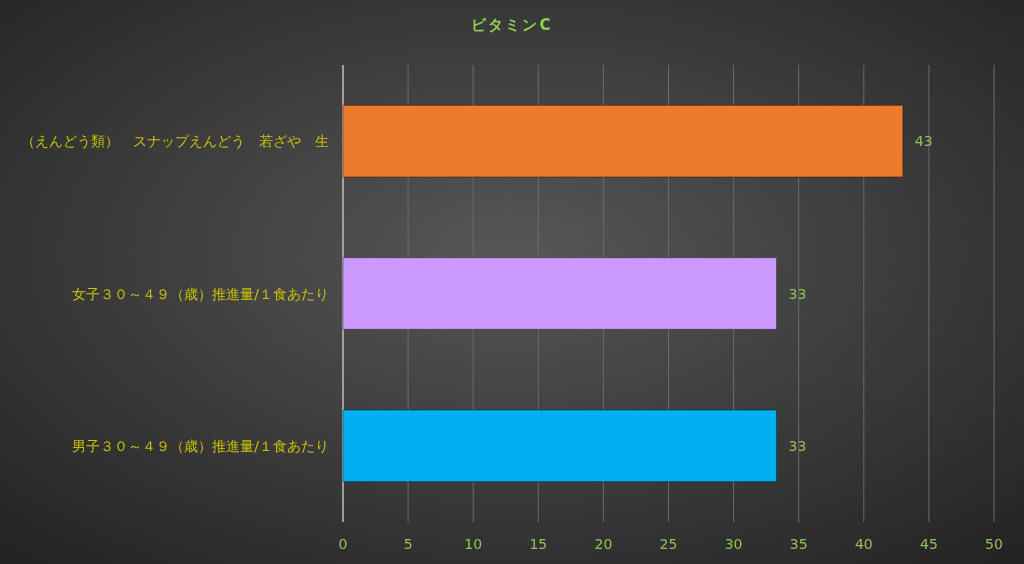 This screenshot has width=1024, height=564. What do you see at coordinates (473, 544) in the screenshot?
I see `x-tick-label: 10` at bounding box center [473, 544].